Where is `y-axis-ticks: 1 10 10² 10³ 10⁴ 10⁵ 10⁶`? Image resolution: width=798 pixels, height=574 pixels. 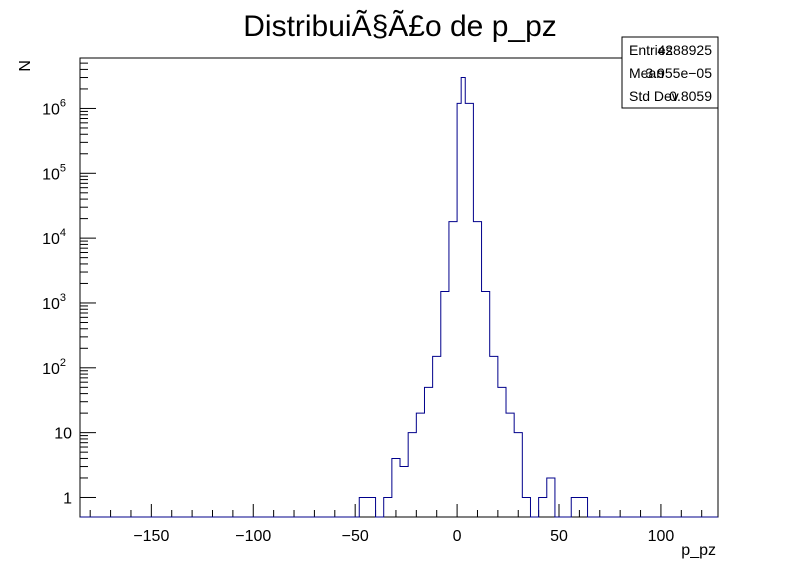 y-axis-ticks: 1 10 10² 10³ 10⁴ 10⁵ 10⁶ is located at coordinates (69, 282).